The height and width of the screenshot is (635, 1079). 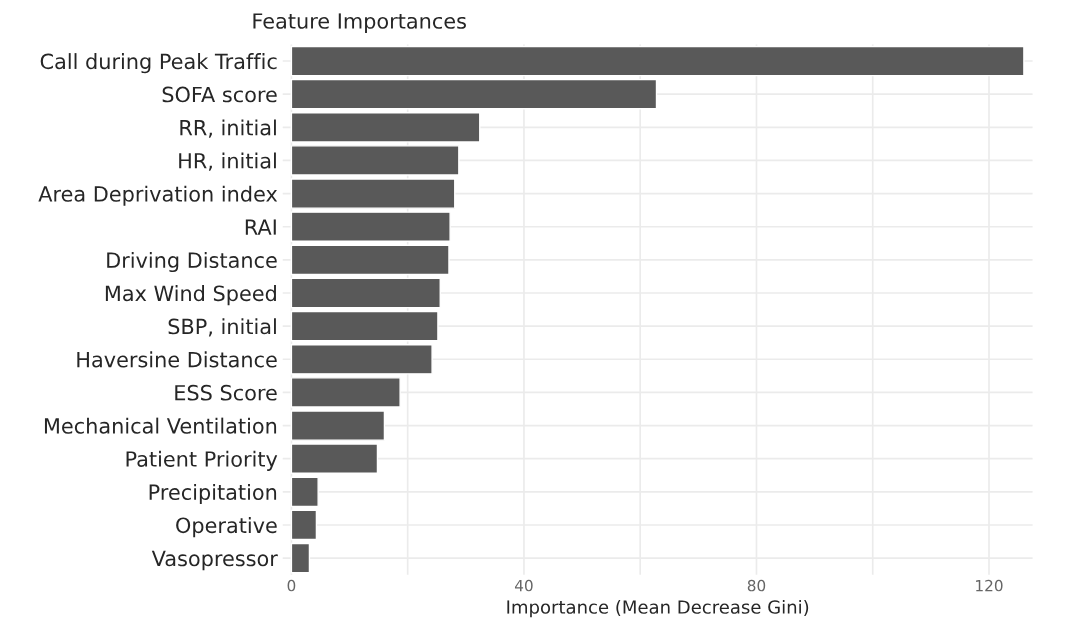 I want to click on y-tick-label: RAI, so click(x=260, y=227).